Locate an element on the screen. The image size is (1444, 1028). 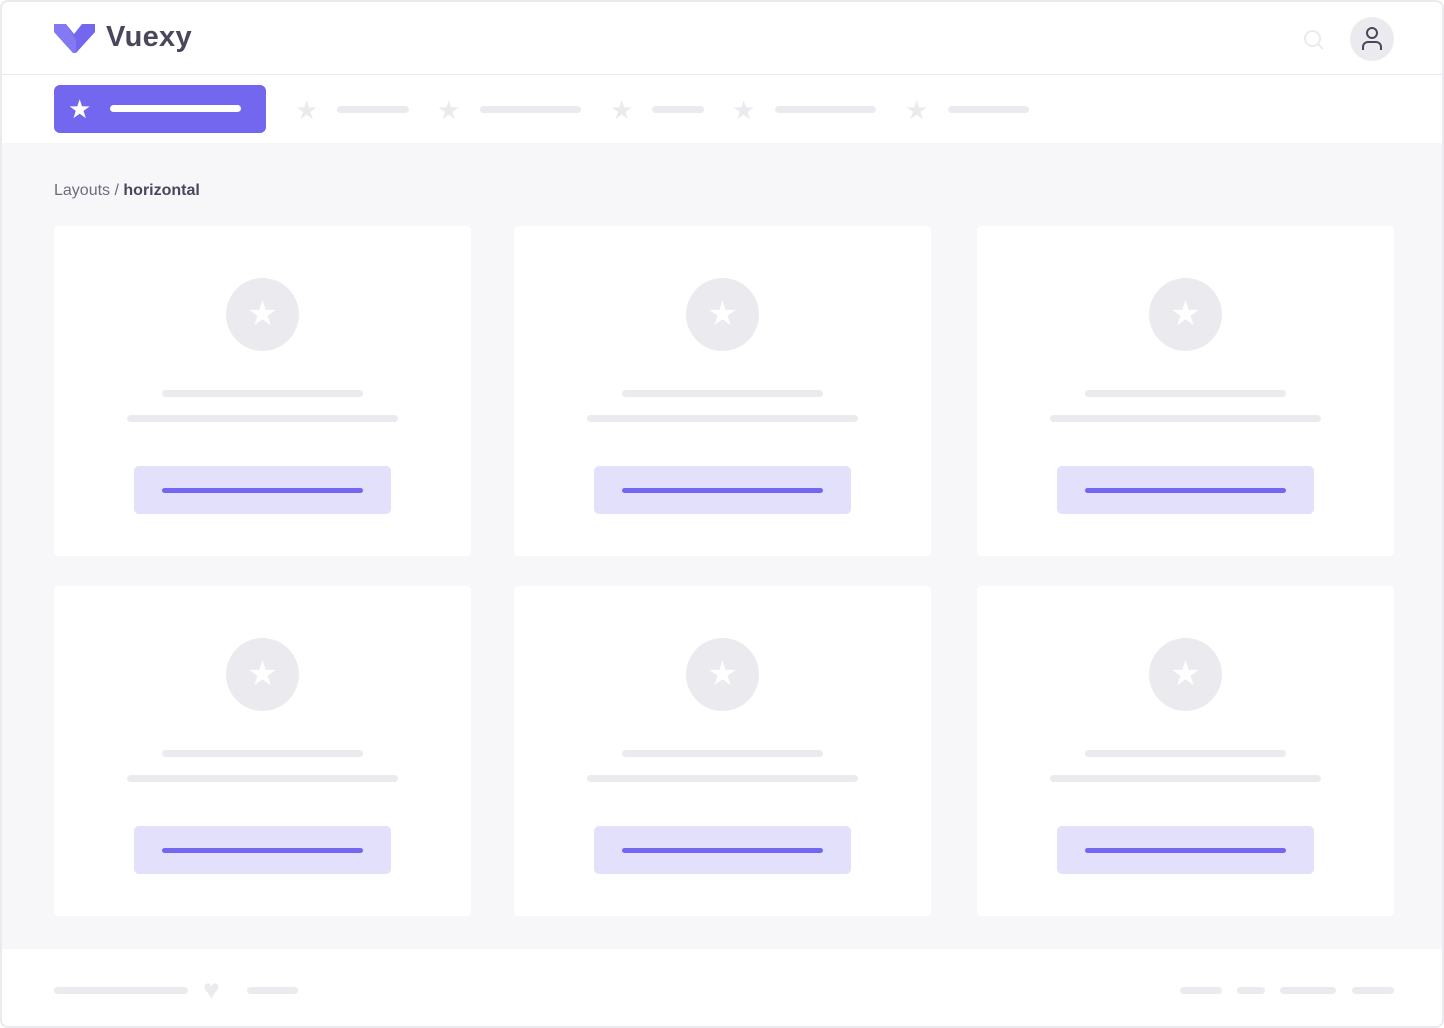
user-icon is located at coordinates (1372, 38).